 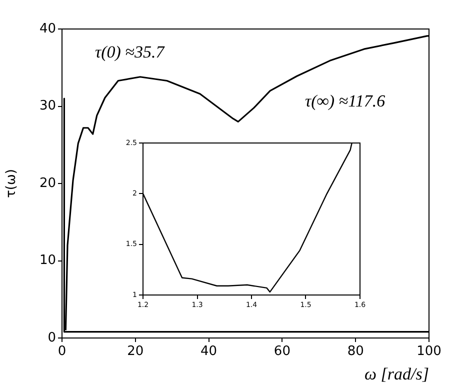 What do you see at coordinates (355, 352) in the screenshot?
I see `x-tick-label: 80` at bounding box center [355, 352].